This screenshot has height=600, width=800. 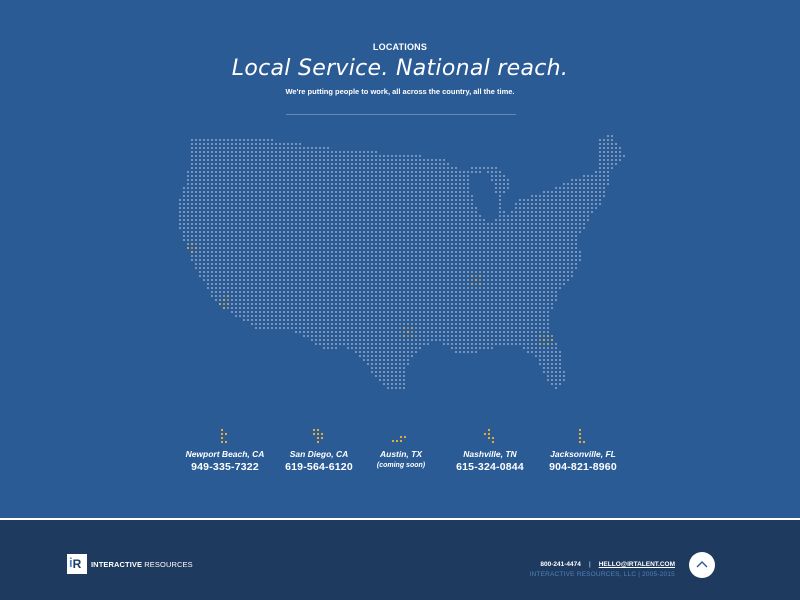 I want to click on footer-email-link: HELLO@IRTALENT.COM, so click(x=636, y=564).